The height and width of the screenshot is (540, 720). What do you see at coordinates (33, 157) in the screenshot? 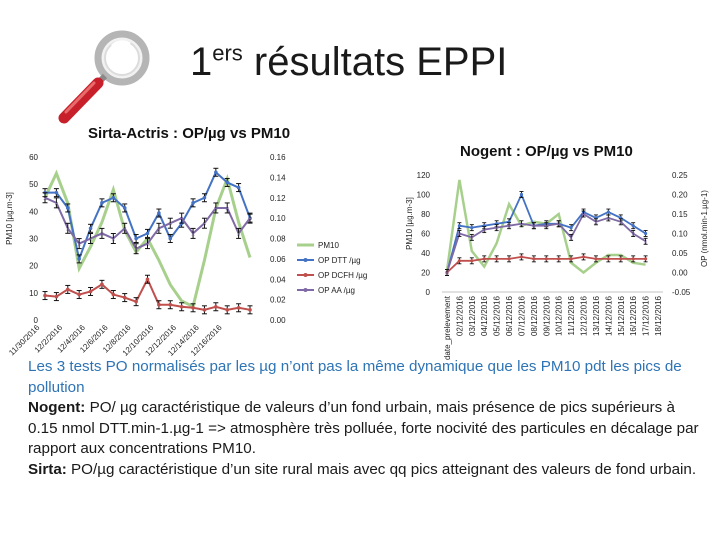
I see `sirta-left-tick: 60` at bounding box center [33, 157].